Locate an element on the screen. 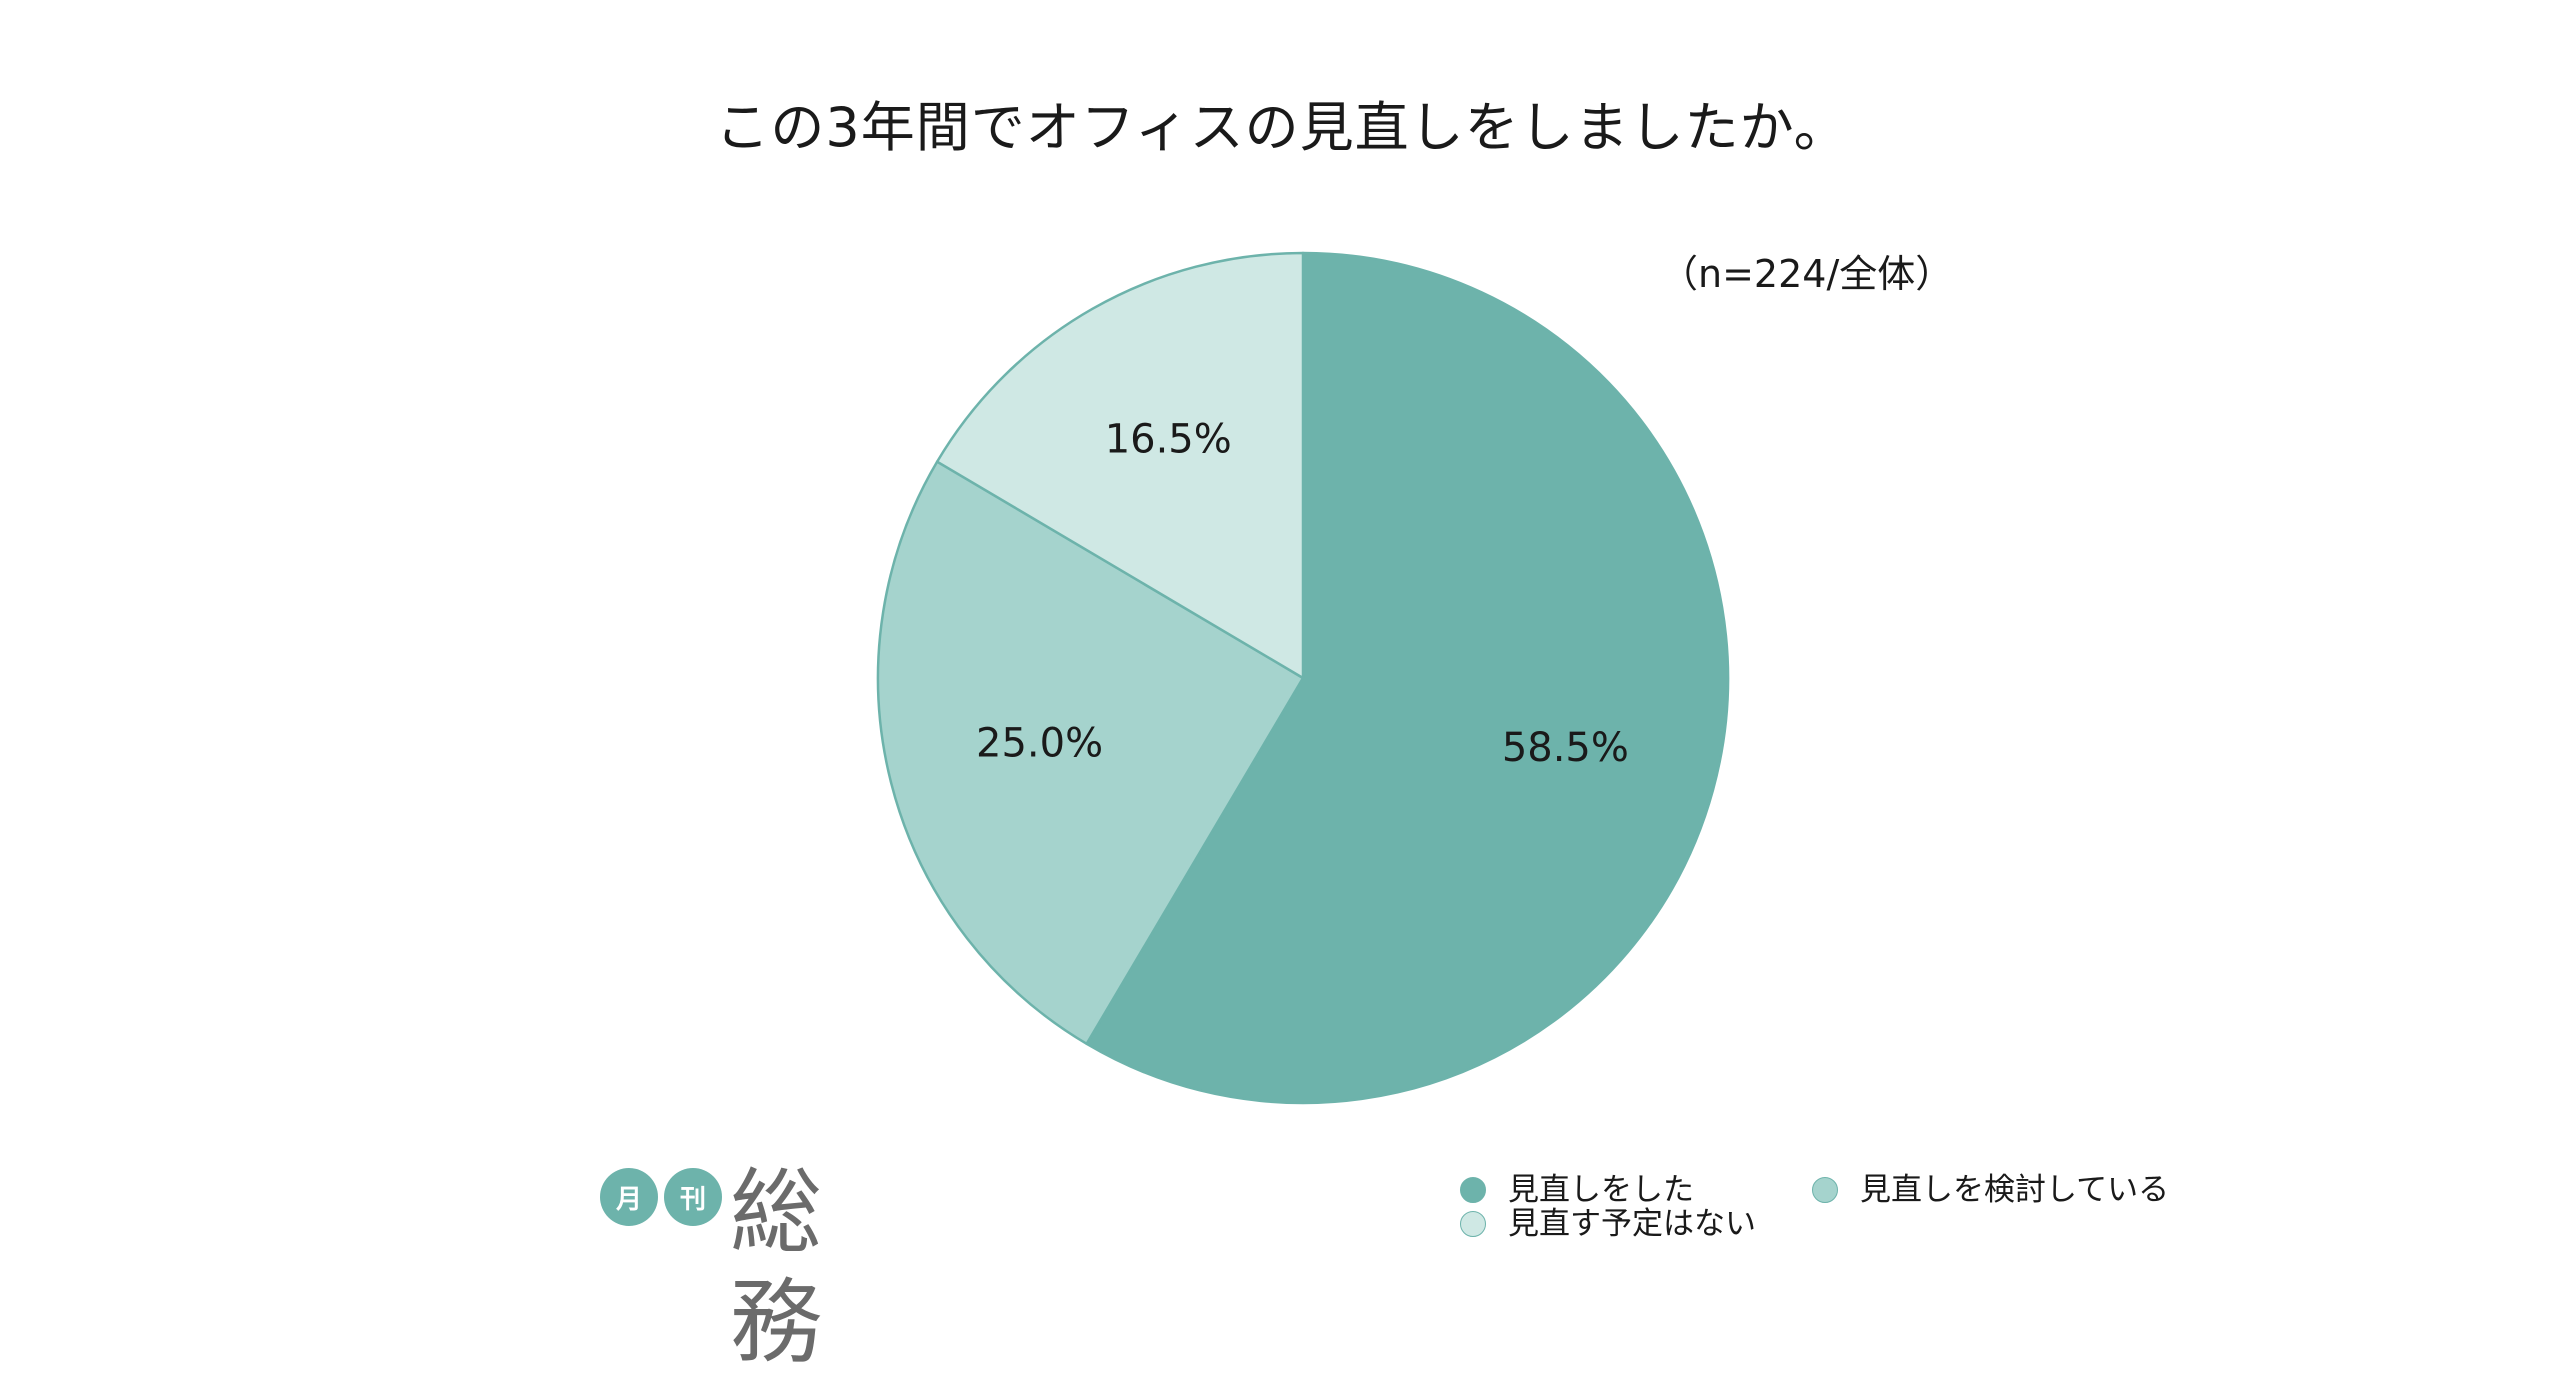  legend-label-considering: 見直しを検討している is located at coordinates (2015, 1190).